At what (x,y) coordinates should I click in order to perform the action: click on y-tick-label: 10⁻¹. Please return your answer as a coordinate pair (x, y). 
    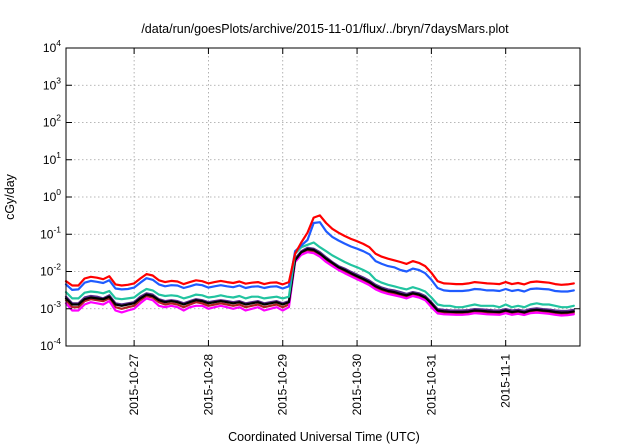
    Looking at the image, I should click on (50, 232).